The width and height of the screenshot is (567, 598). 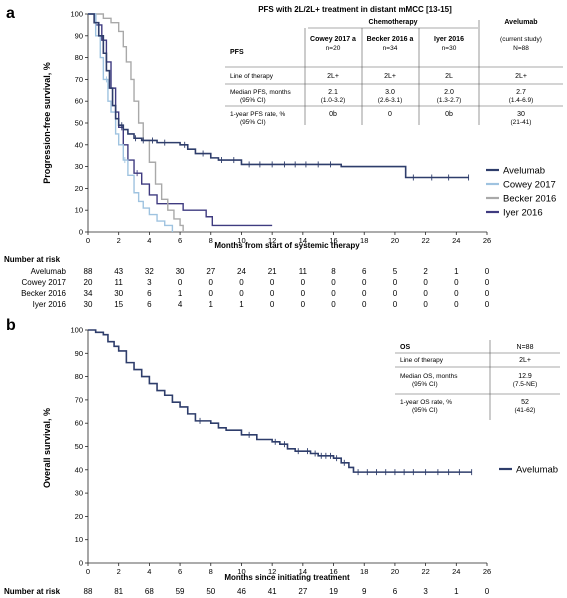 What do you see at coordinates (241, 271) in the screenshot?
I see `pfs-risk-value: 24` at bounding box center [241, 271].